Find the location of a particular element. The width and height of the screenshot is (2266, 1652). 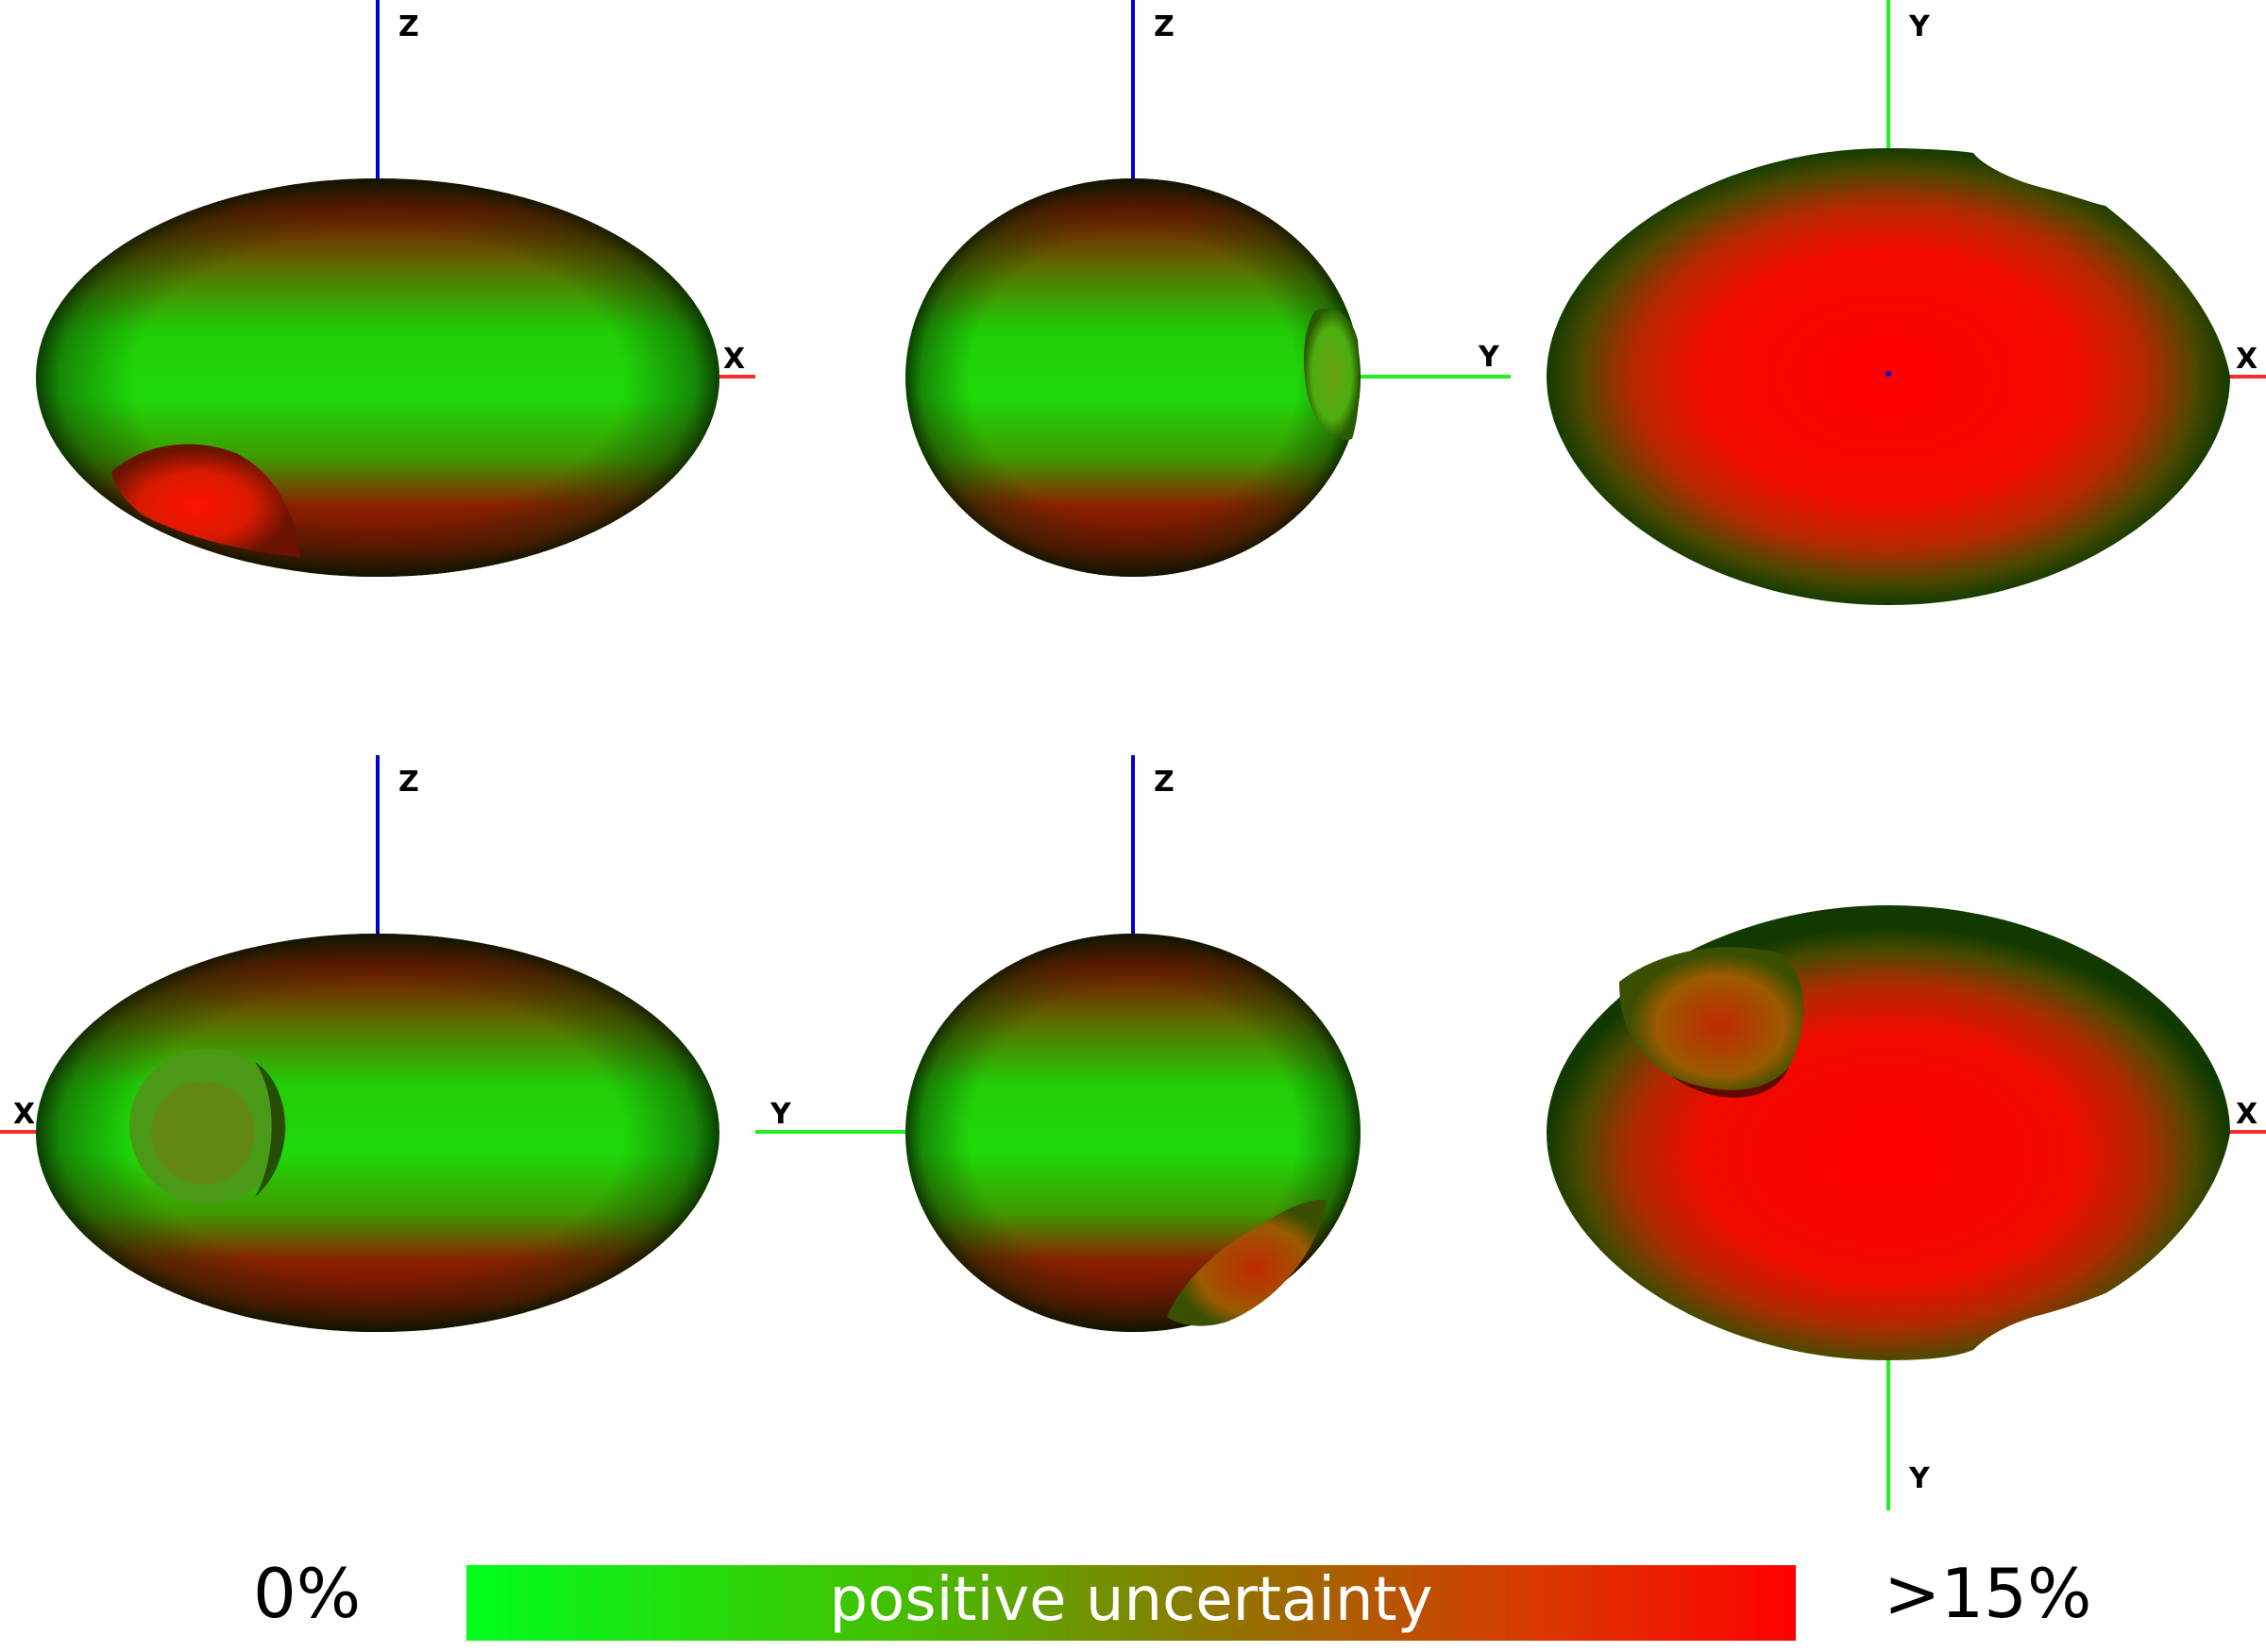

legend-min-label: 0% is located at coordinates (308, 1593).